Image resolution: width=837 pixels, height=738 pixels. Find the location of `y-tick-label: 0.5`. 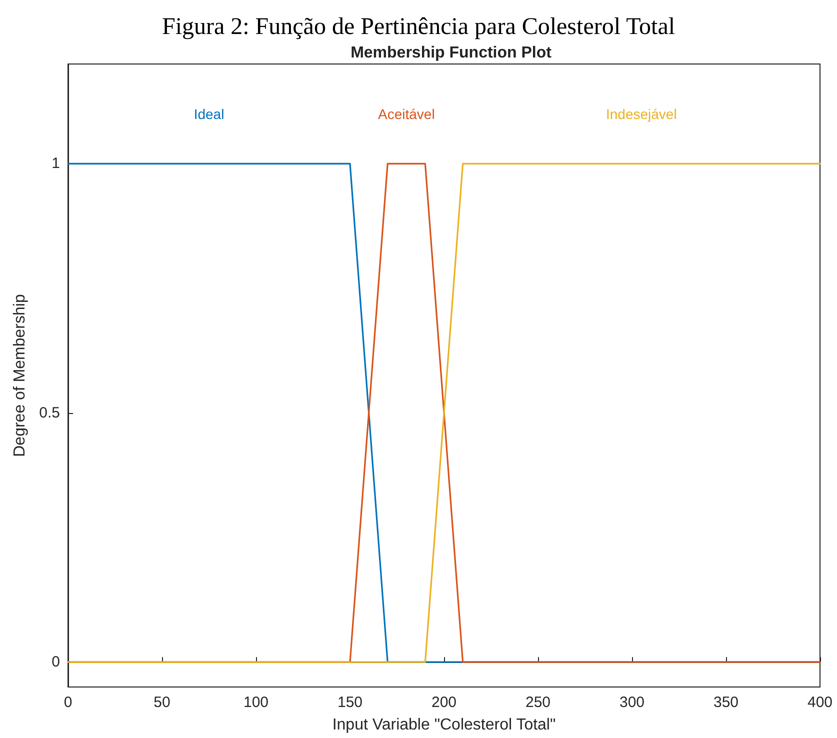

y-tick-label: 0.5 is located at coordinates (49, 413).